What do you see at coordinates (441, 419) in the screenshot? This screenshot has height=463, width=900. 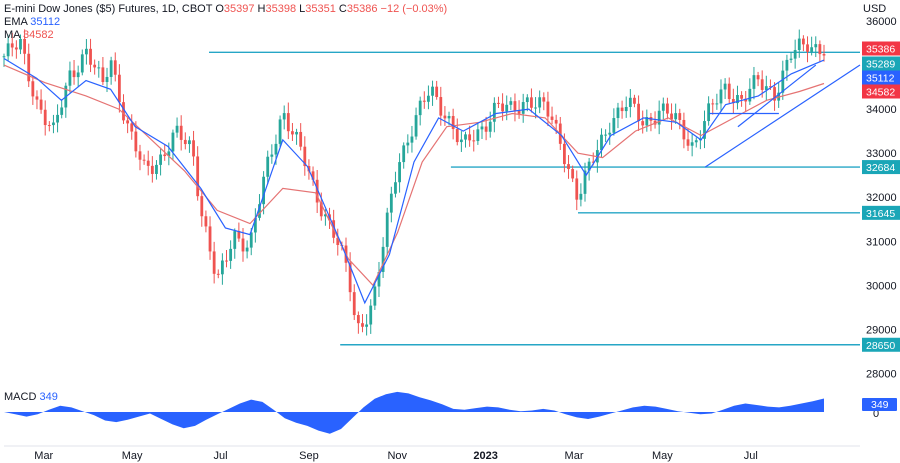 I see `macd-pane: 0` at bounding box center [441, 419].